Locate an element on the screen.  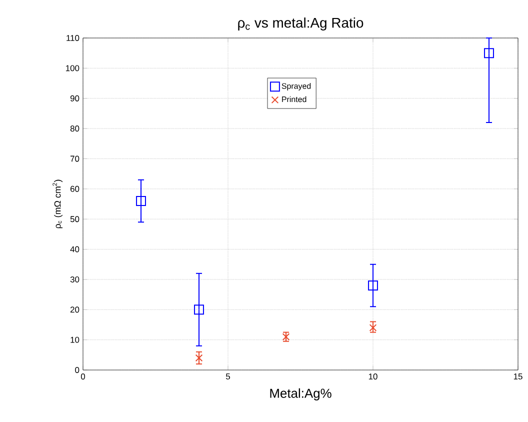
x-tick-label: 0 is located at coordinates (83, 377).